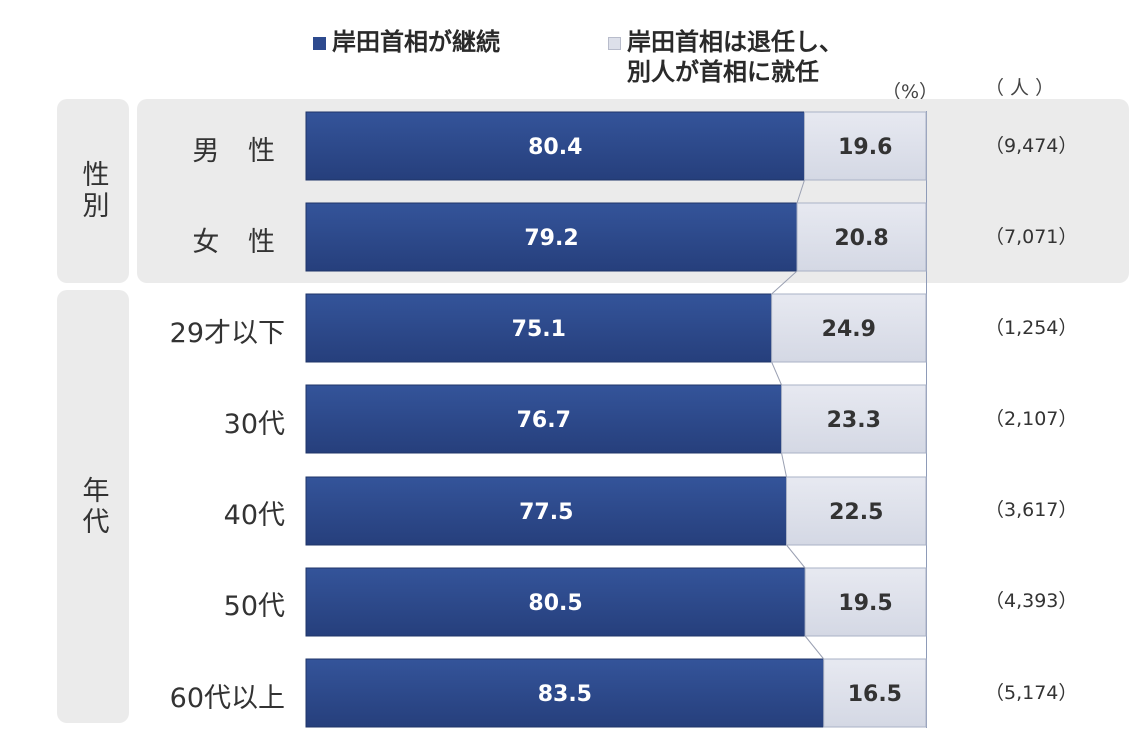  I want to click on value-label-continue-50s: 80.5, so click(555, 603).